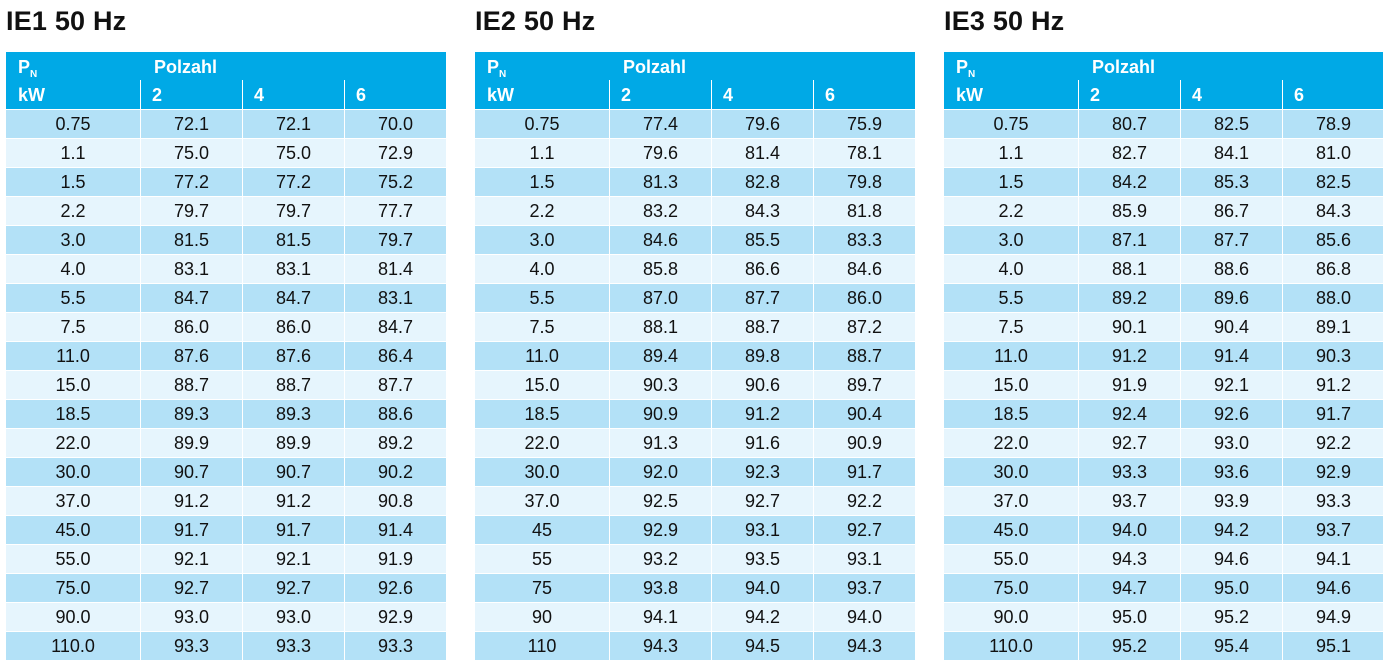 This screenshot has width=1383, height=660. Describe the element at coordinates (293, 269) in the screenshot. I see `efficiency-cell: 83.1` at that location.